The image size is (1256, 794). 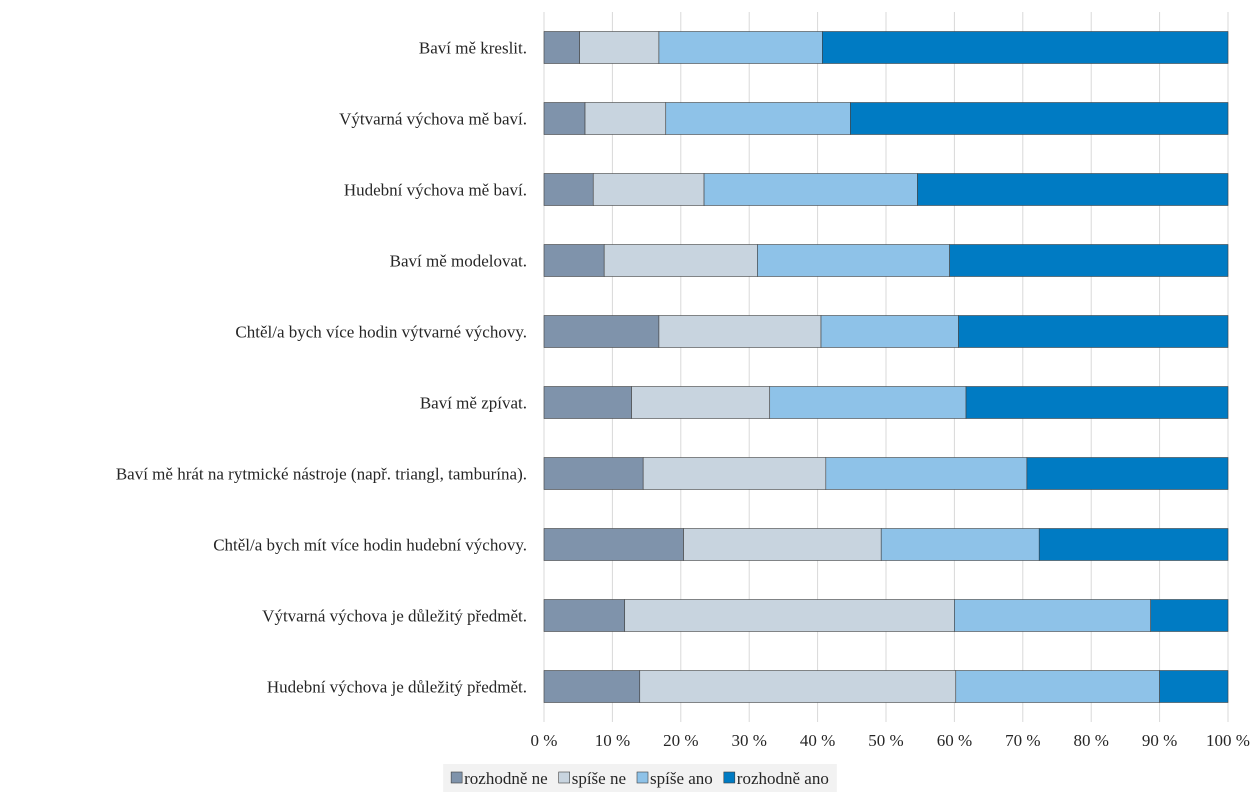 I want to click on category-label: Baví mě modelovat., so click(x=458, y=261).